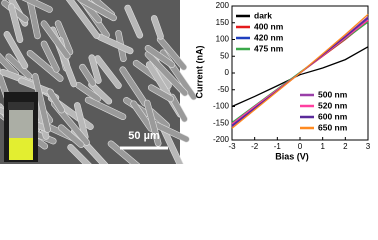 The height and width of the screenshot is (240, 378). I want to click on legend-label: 400 nm, so click(269, 26).